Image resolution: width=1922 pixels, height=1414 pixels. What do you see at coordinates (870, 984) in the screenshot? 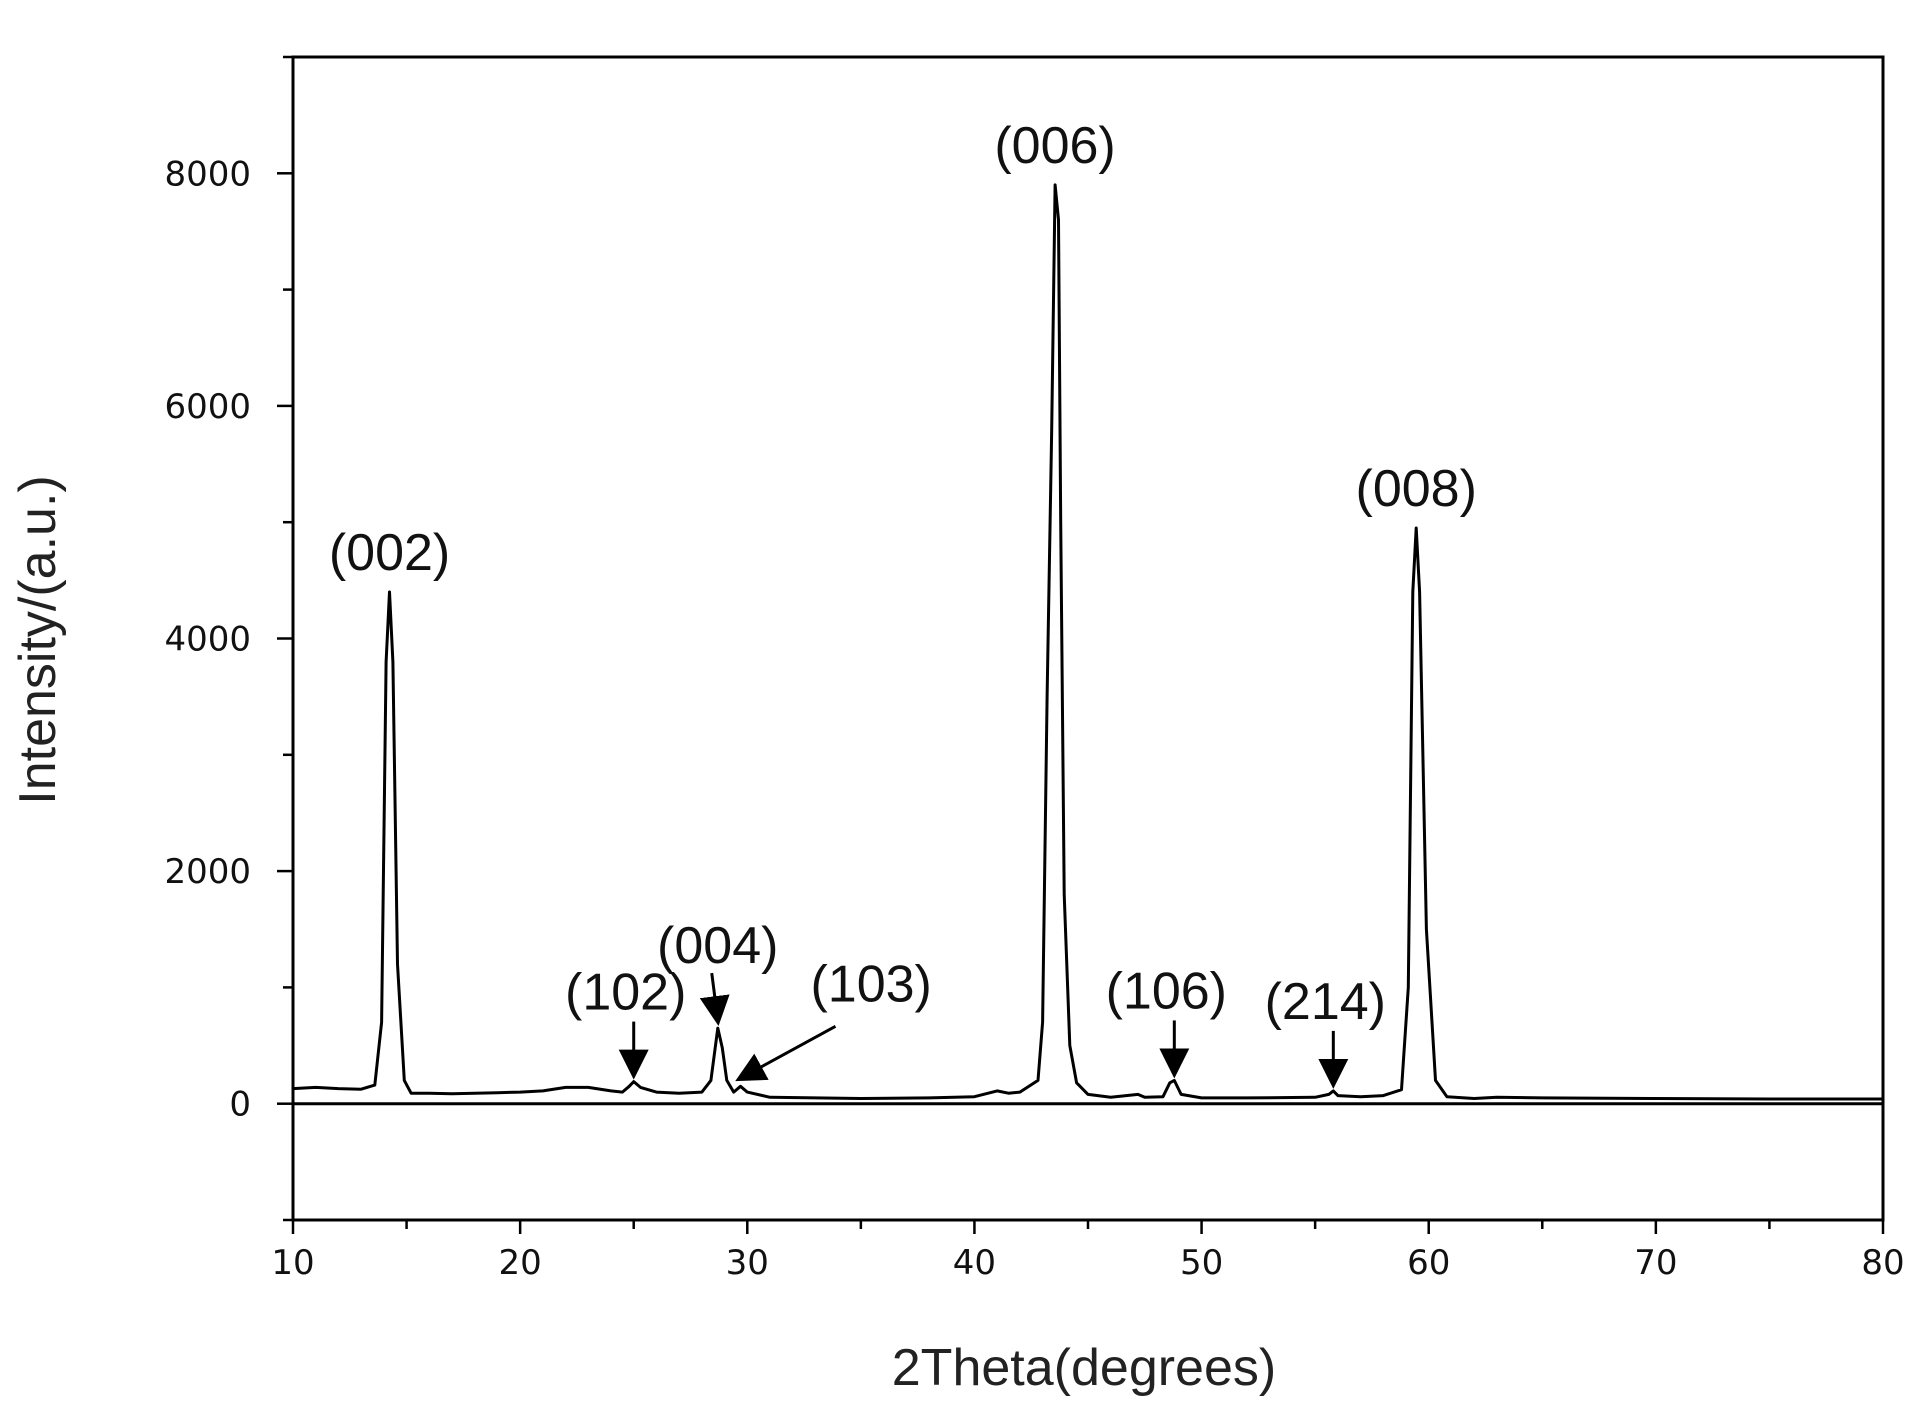
I see `peak-label: (103)` at bounding box center [870, 984].